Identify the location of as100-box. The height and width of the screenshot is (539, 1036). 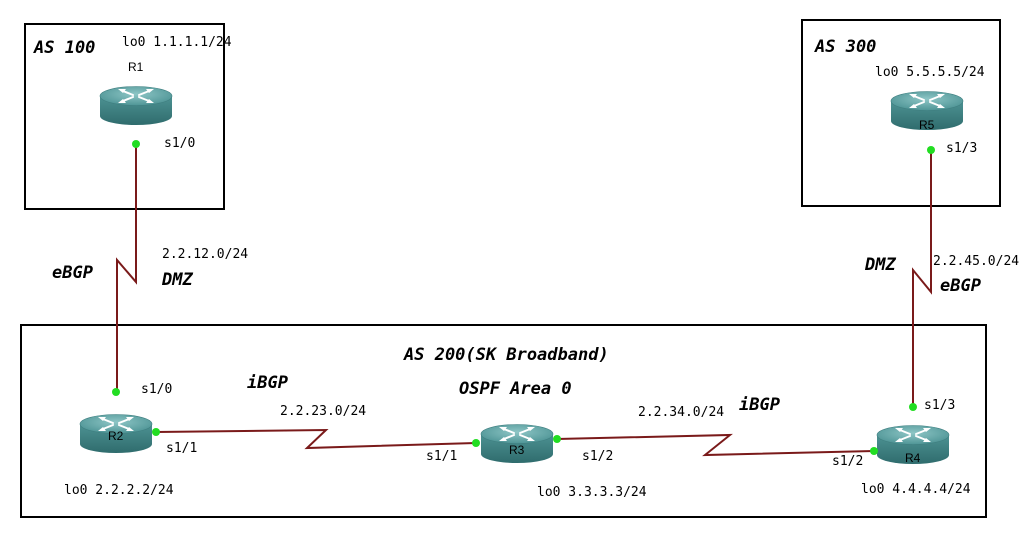
(124, 116).